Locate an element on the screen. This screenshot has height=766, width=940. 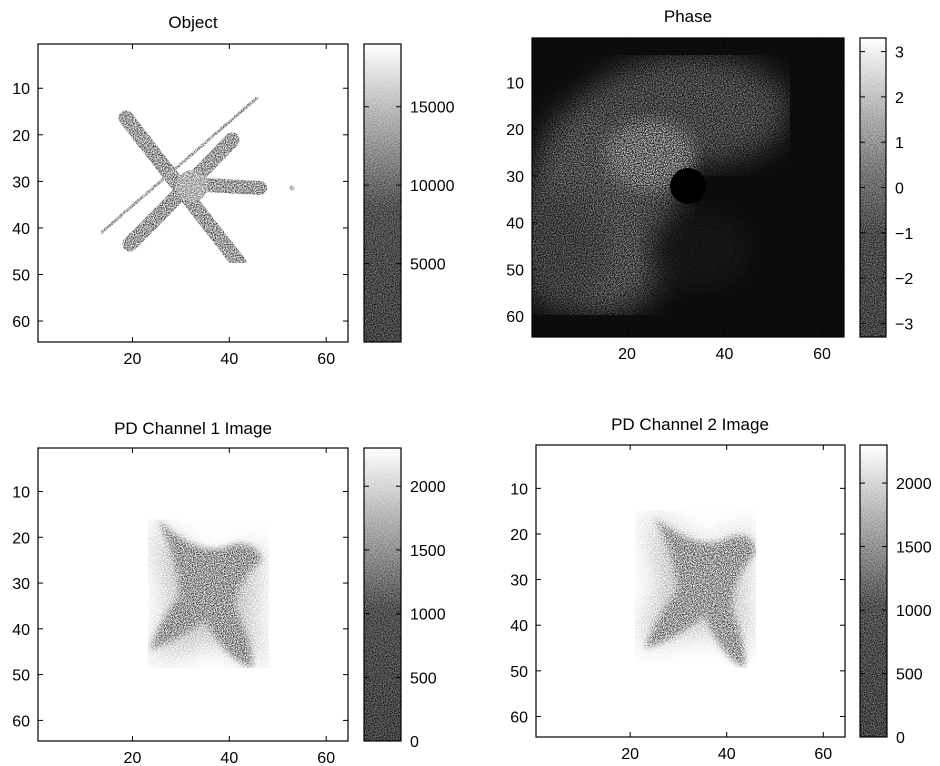
panel-title: PD Channel 2 Image is located at coordinates (690, 424).